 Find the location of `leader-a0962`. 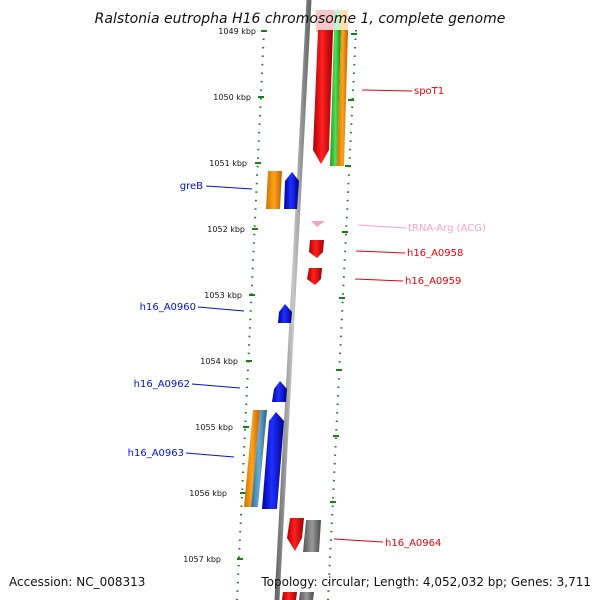

leader-a0962 is located at coordinates (216, 386).